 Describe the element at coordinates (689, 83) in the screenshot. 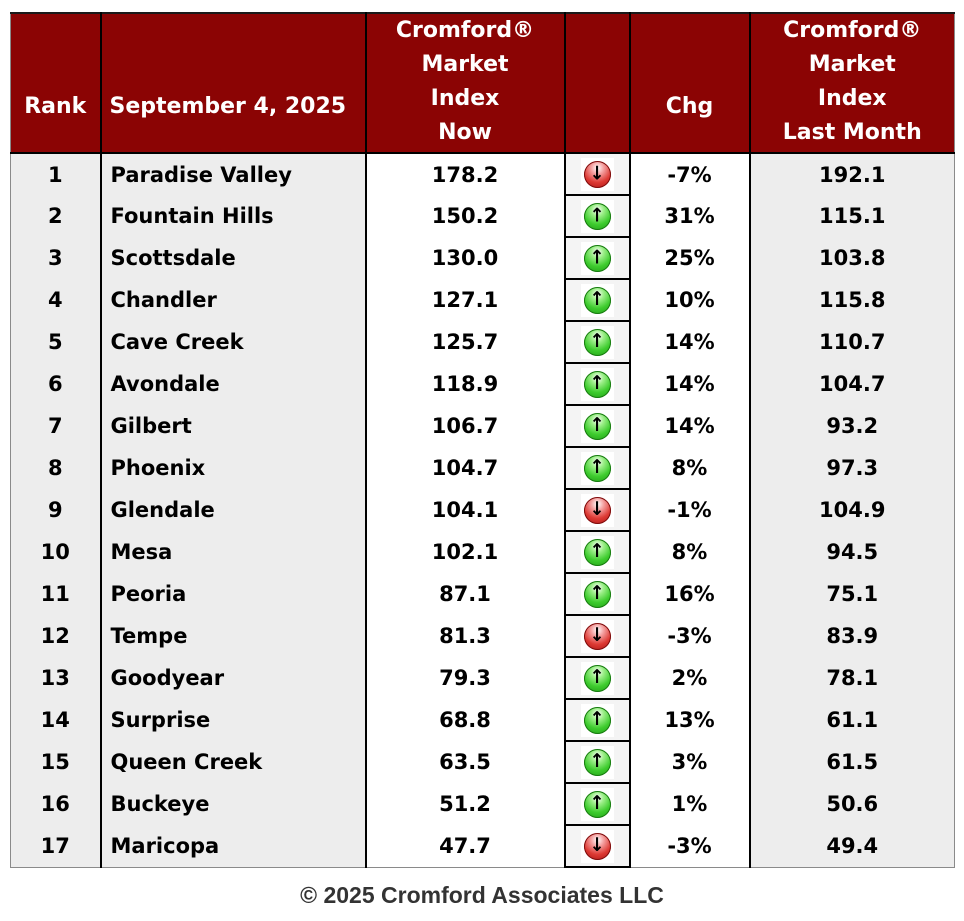

I see `header-chg: Chg` at that location.